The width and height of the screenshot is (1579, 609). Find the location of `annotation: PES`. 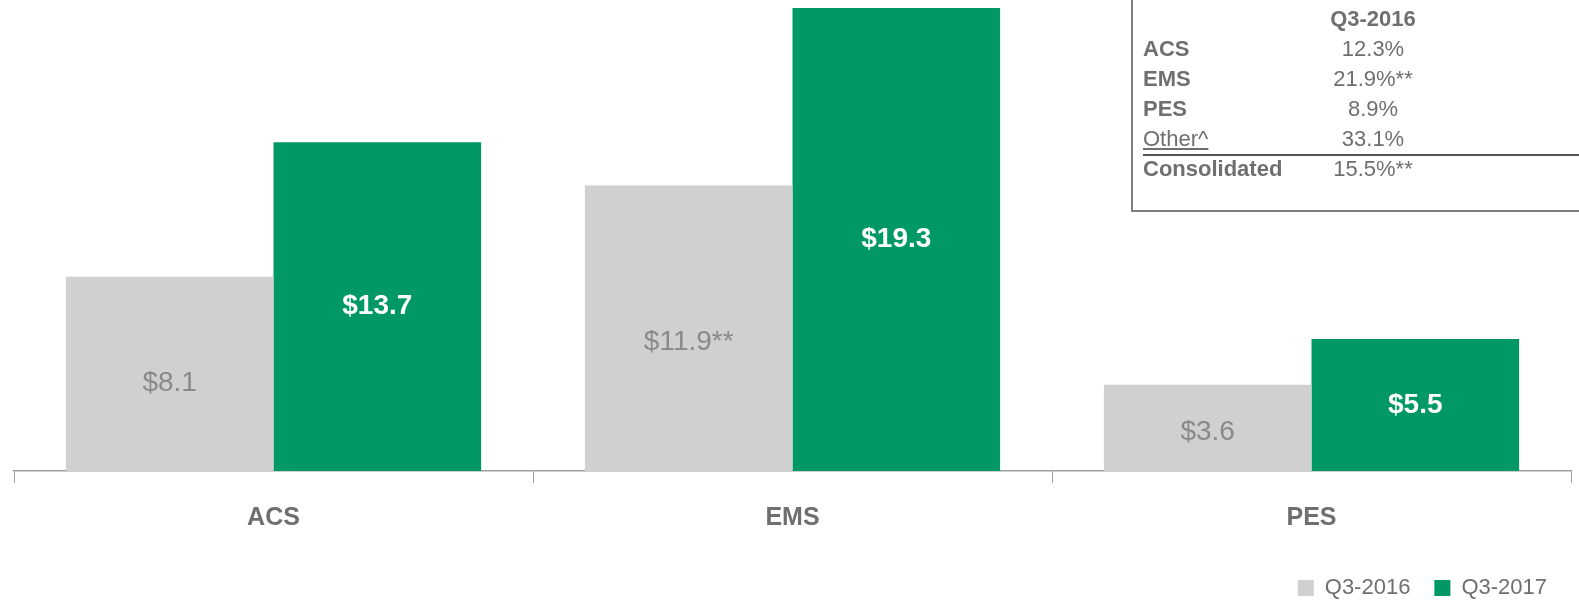

annotation: PES is located at coordinates (1165, 109).